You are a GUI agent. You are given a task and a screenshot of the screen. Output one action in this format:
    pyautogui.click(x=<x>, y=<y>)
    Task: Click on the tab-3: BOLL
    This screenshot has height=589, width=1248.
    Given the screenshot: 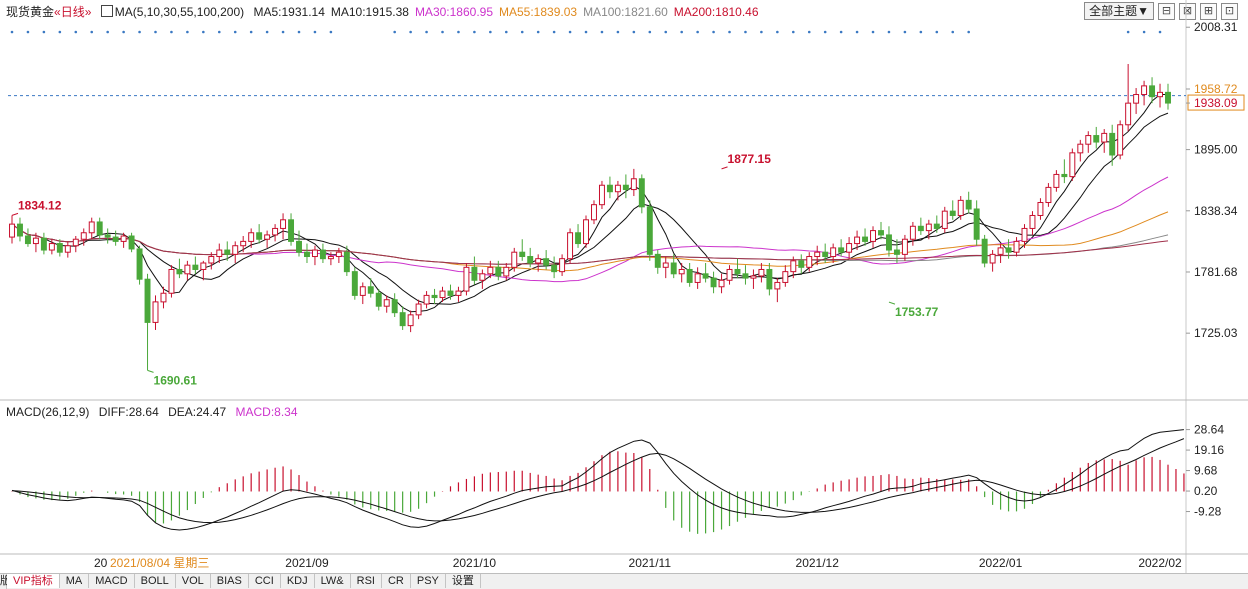 What is the action you would take?
    pyautogui.click(x=155, y=581)
    